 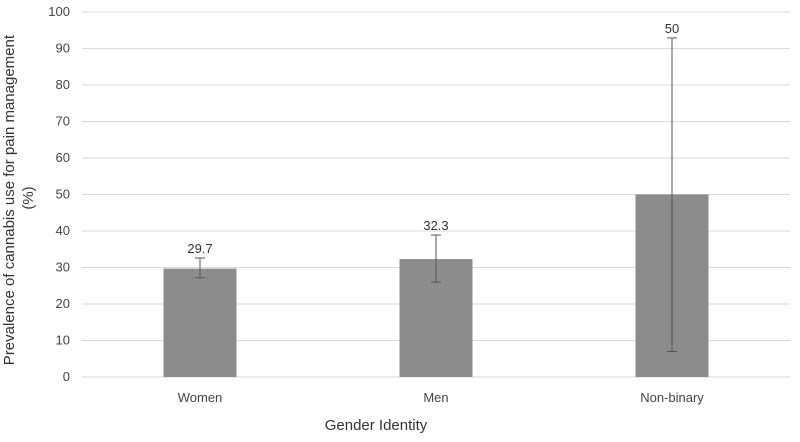 I want to click on y-tick-label: 100, so click(x=59, y=11).